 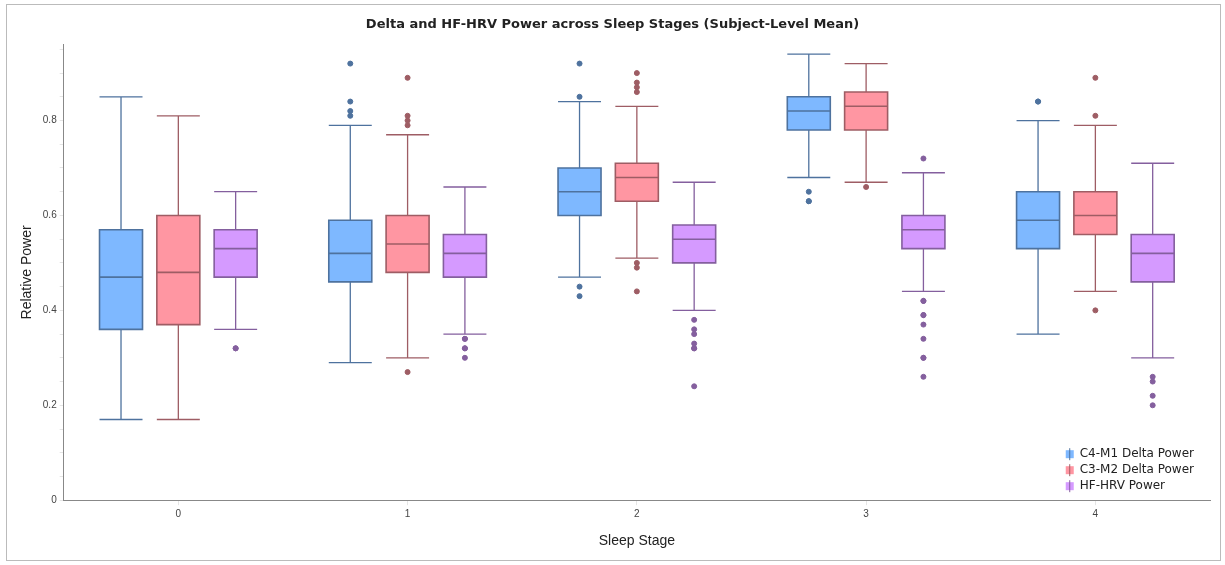 I want to click on y-axis-title: Relative Power, so click(x=26, y=272).